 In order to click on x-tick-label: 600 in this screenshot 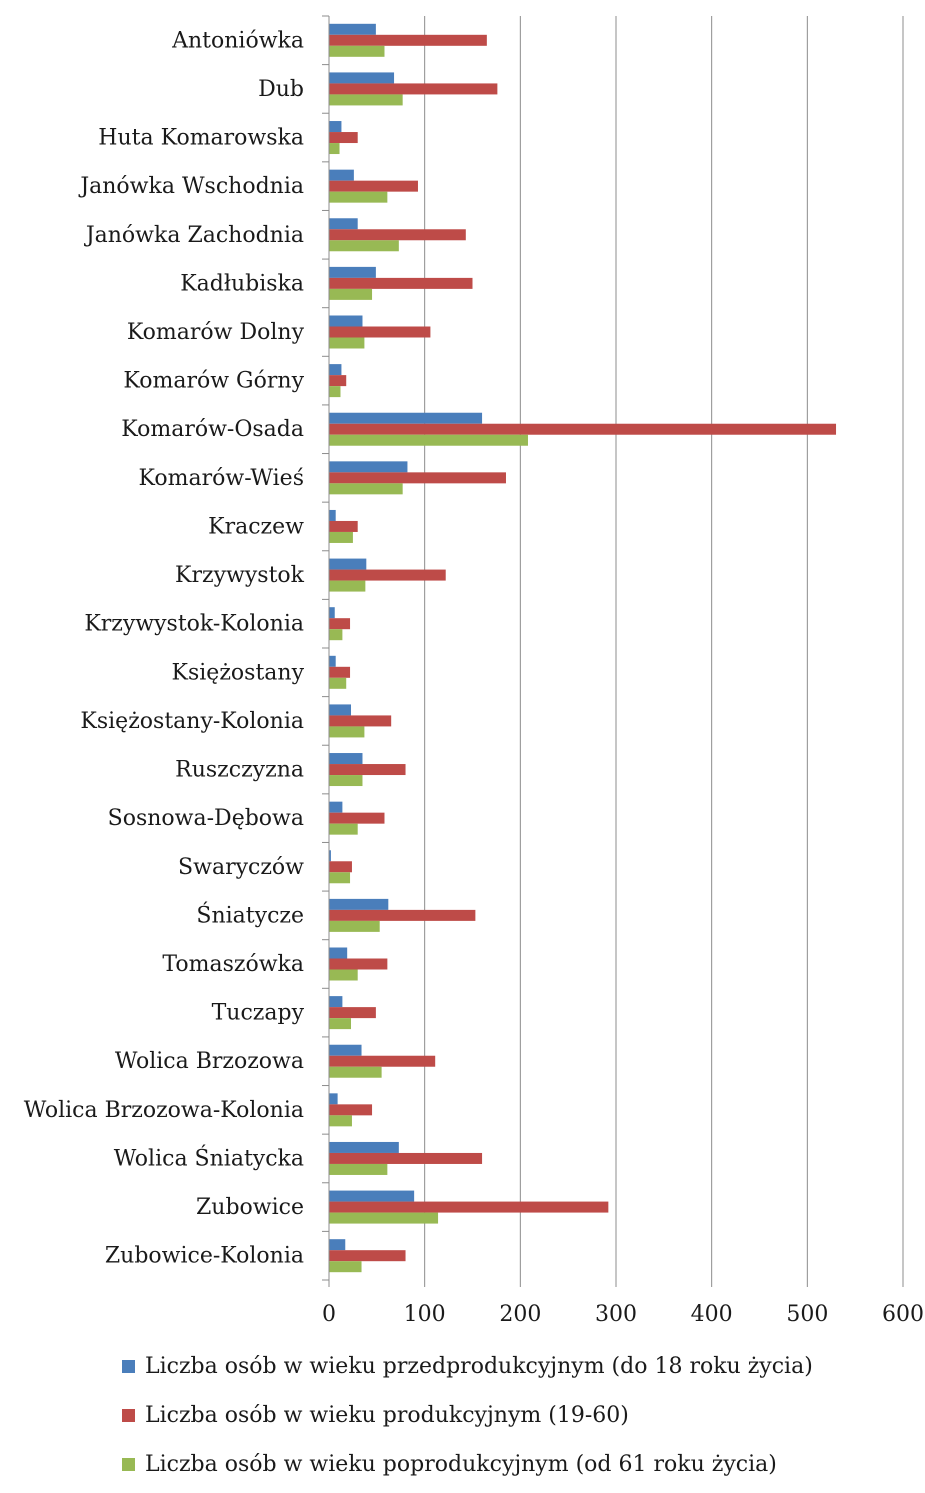, I will do `click(903, 1314)`.